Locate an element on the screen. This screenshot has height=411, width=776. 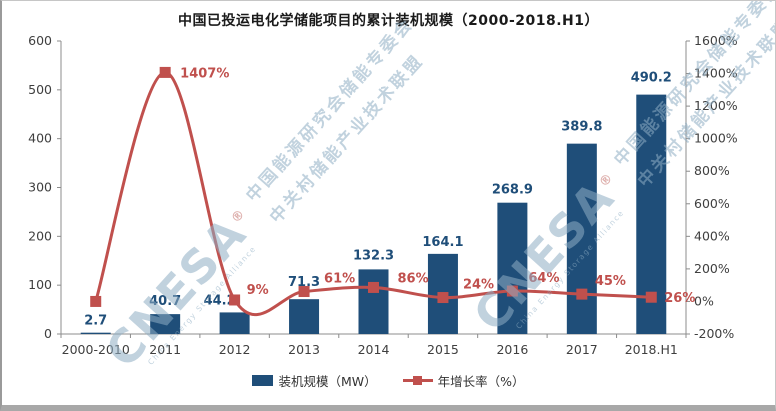
growth-rate-label: 9% is located at coordinates (258, 290).